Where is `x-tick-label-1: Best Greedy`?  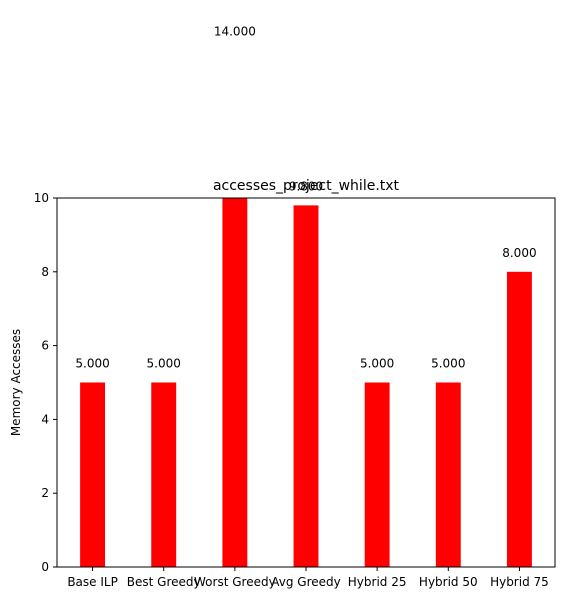 x-tick-label-1: Best Greedy is located at coordinates (164, 582).